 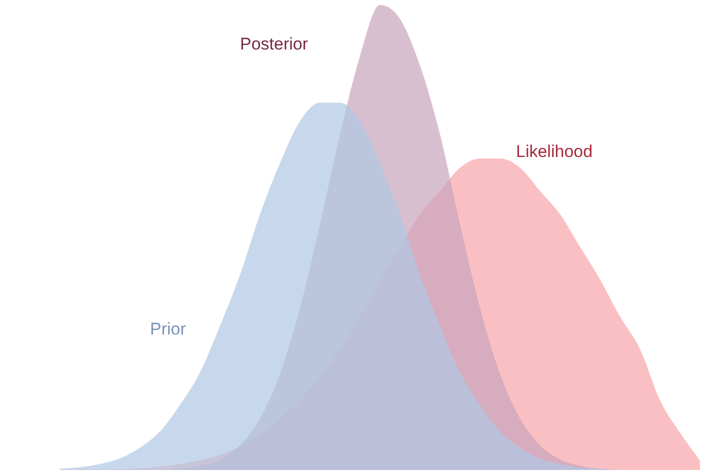 I want to click on series-label: Prior, so click(x=168, y=329).